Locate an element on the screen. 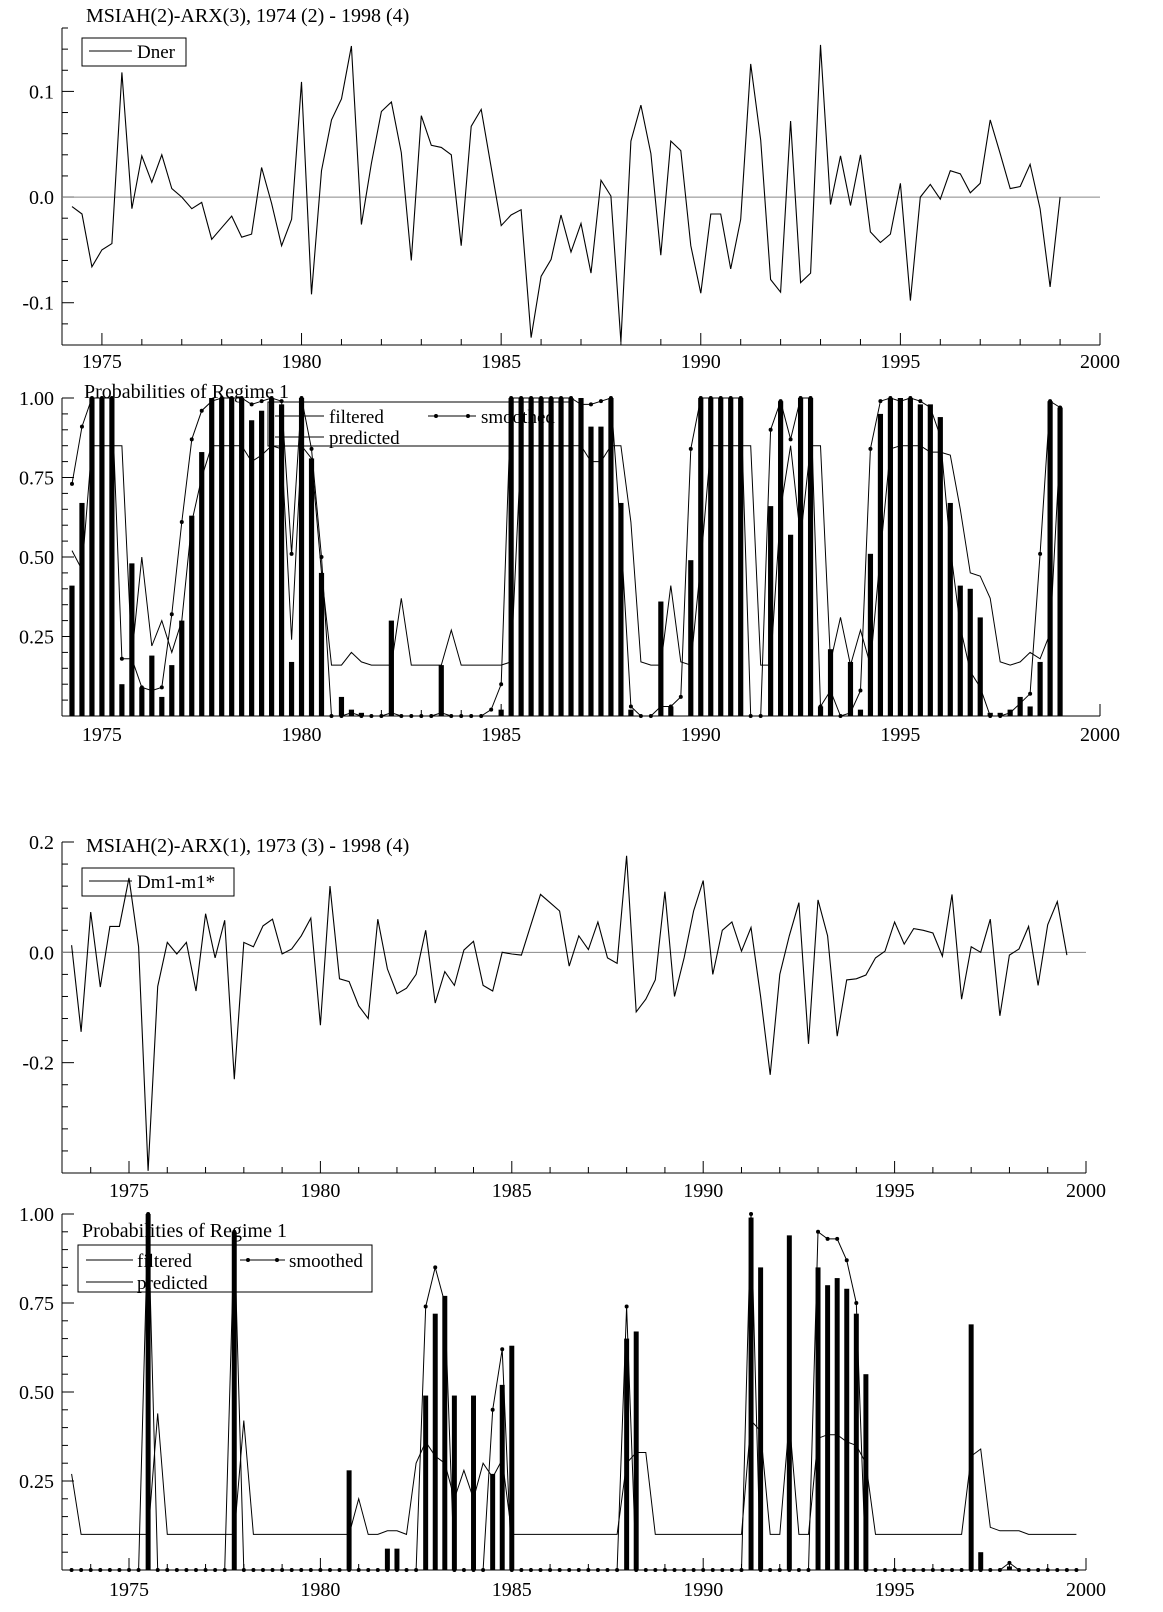 This screenshot has width=1163, height=1612. legend-marker-smoothed is located at coordinates (248, 1260).